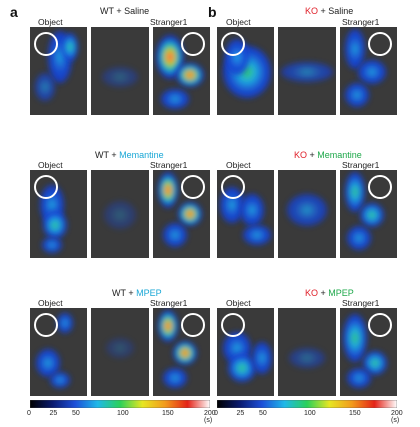 Image resolution: width=420 pixels, height=427 pixels. What do you see at coordinates (120, 352) in the screenshot?
I see `heatmap-wt-mpep` at bounding box center [120, 352].